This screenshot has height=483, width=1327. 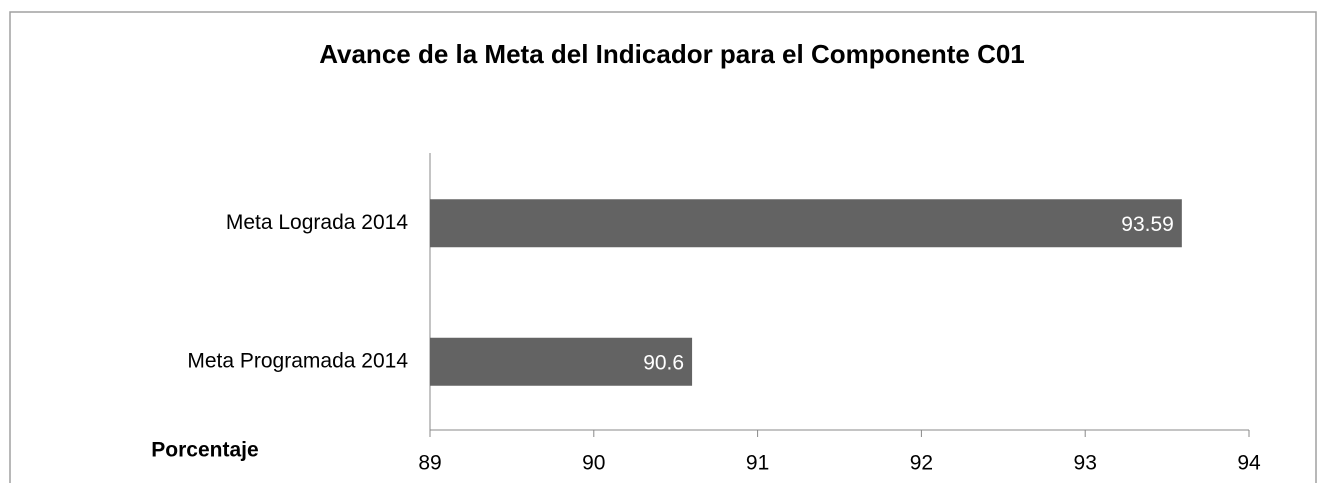 What do you see at coordinates (1085, 463) in the screenshot?
I see `x-tick-label: 93` at bounding box center [1085, 463].